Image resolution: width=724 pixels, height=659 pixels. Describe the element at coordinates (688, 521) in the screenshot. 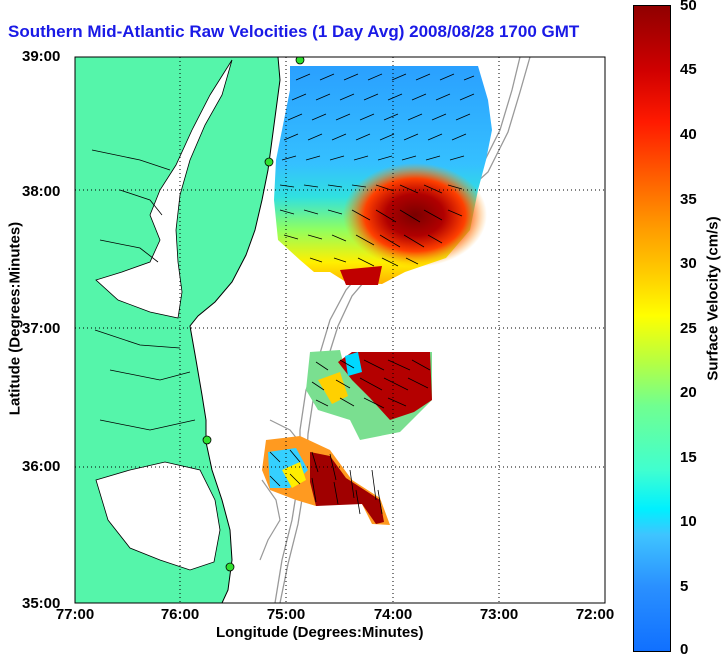

I see `colorbar-tick: 10` at that location.